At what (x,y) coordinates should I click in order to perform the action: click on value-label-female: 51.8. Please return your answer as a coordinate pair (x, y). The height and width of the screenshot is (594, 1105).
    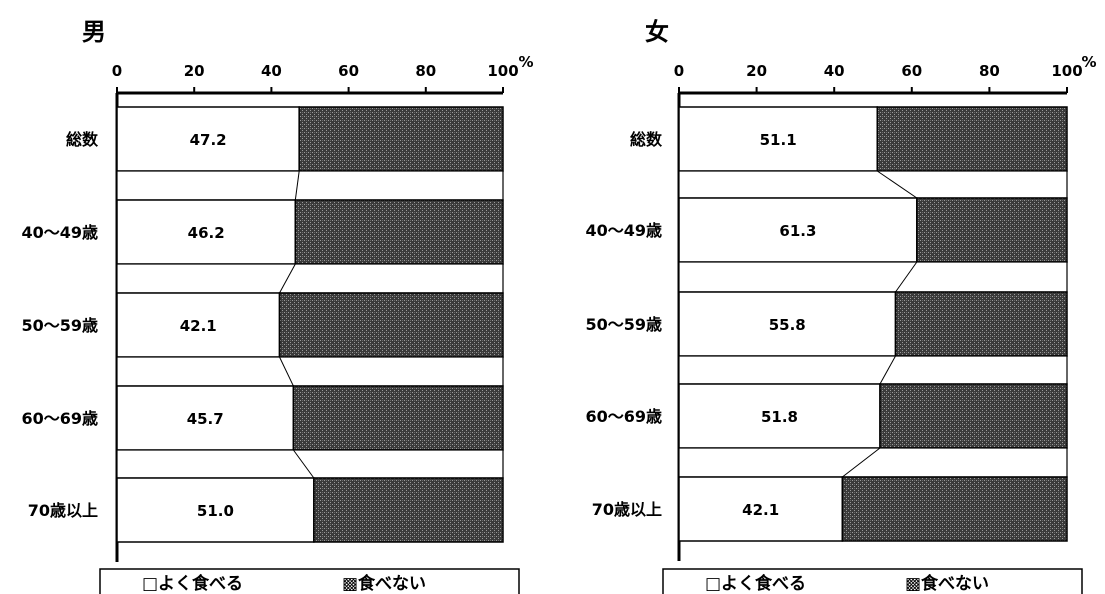
    Looking at the image, I should click on (779, 417).